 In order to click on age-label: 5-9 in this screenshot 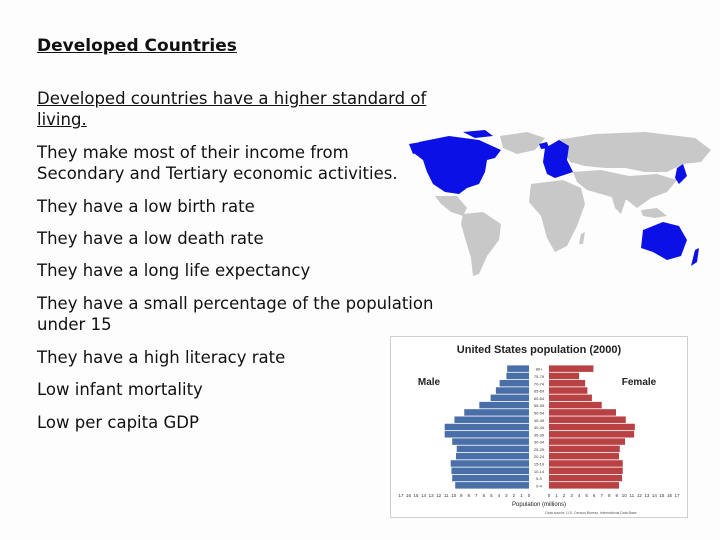, I will do `click(539, 478)`.